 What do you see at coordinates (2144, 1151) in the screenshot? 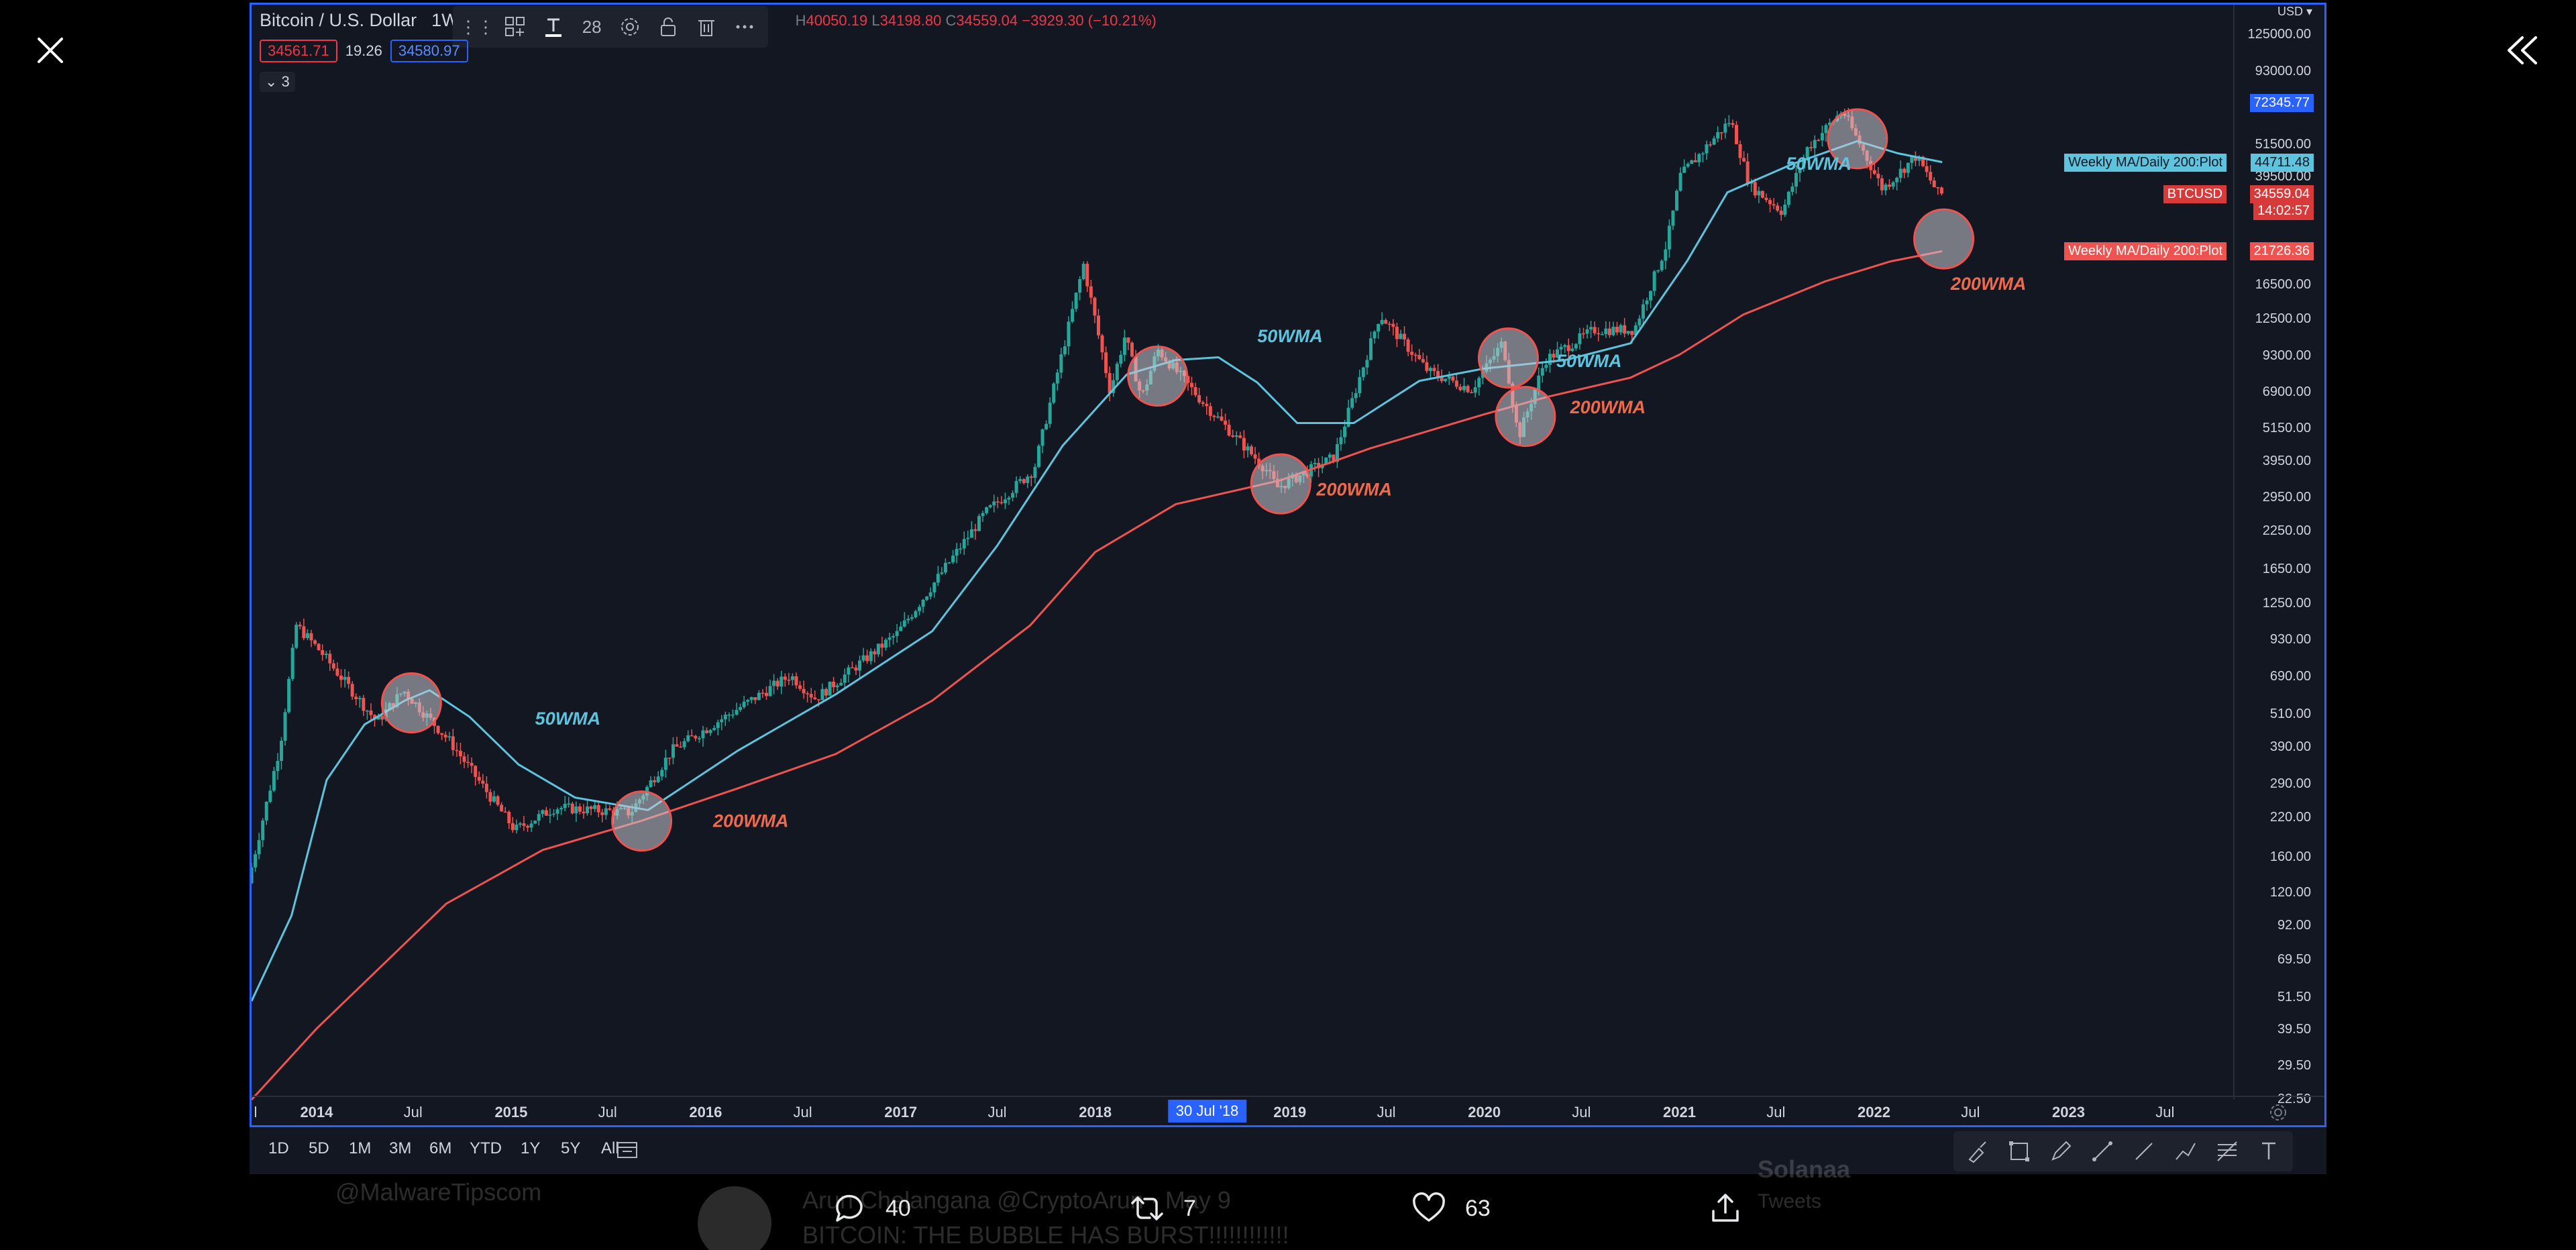
I see `trend-line-tool-icon` at bounding box center [2144, 1151].